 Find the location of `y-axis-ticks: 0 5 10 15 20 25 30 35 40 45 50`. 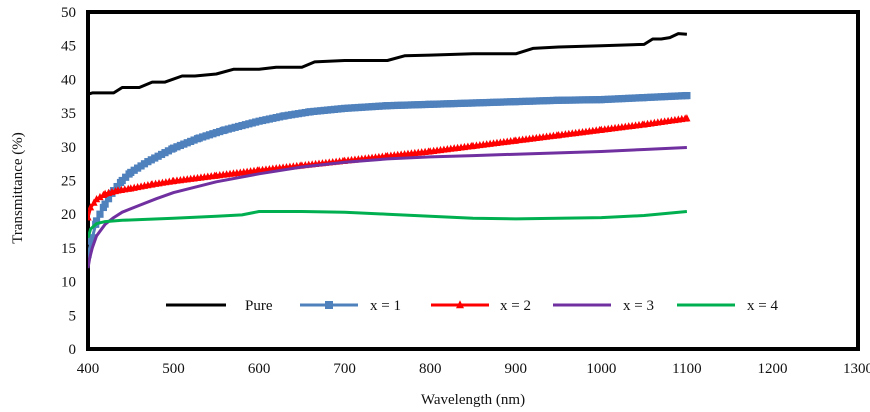

y-axis-ticks: 0 5 10 15 20 25 30 35 40 45 50 is located at coordinates (68, 181).